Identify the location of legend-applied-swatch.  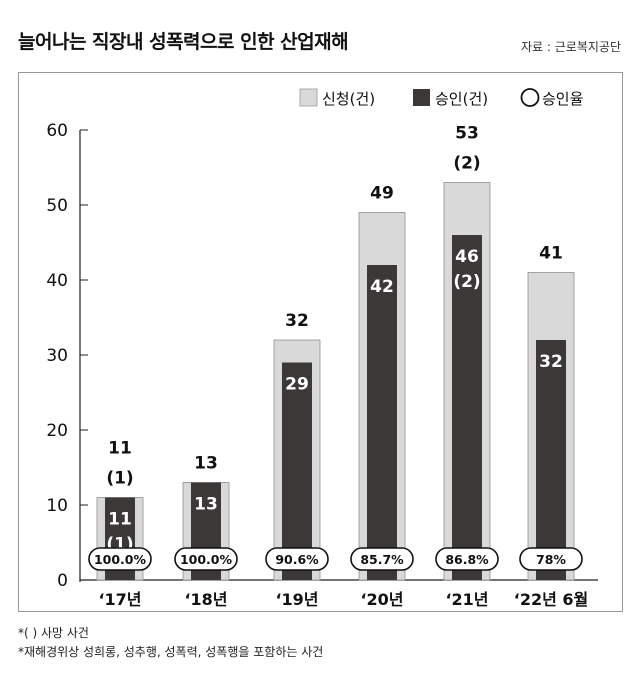
(308, 97).